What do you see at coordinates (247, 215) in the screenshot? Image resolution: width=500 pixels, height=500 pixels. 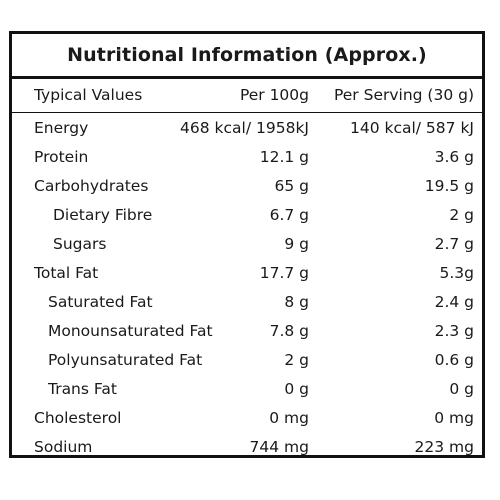 I see `table-row: Dietary Fibre 6.7 g 2 g` at bounding box center [247, 215].